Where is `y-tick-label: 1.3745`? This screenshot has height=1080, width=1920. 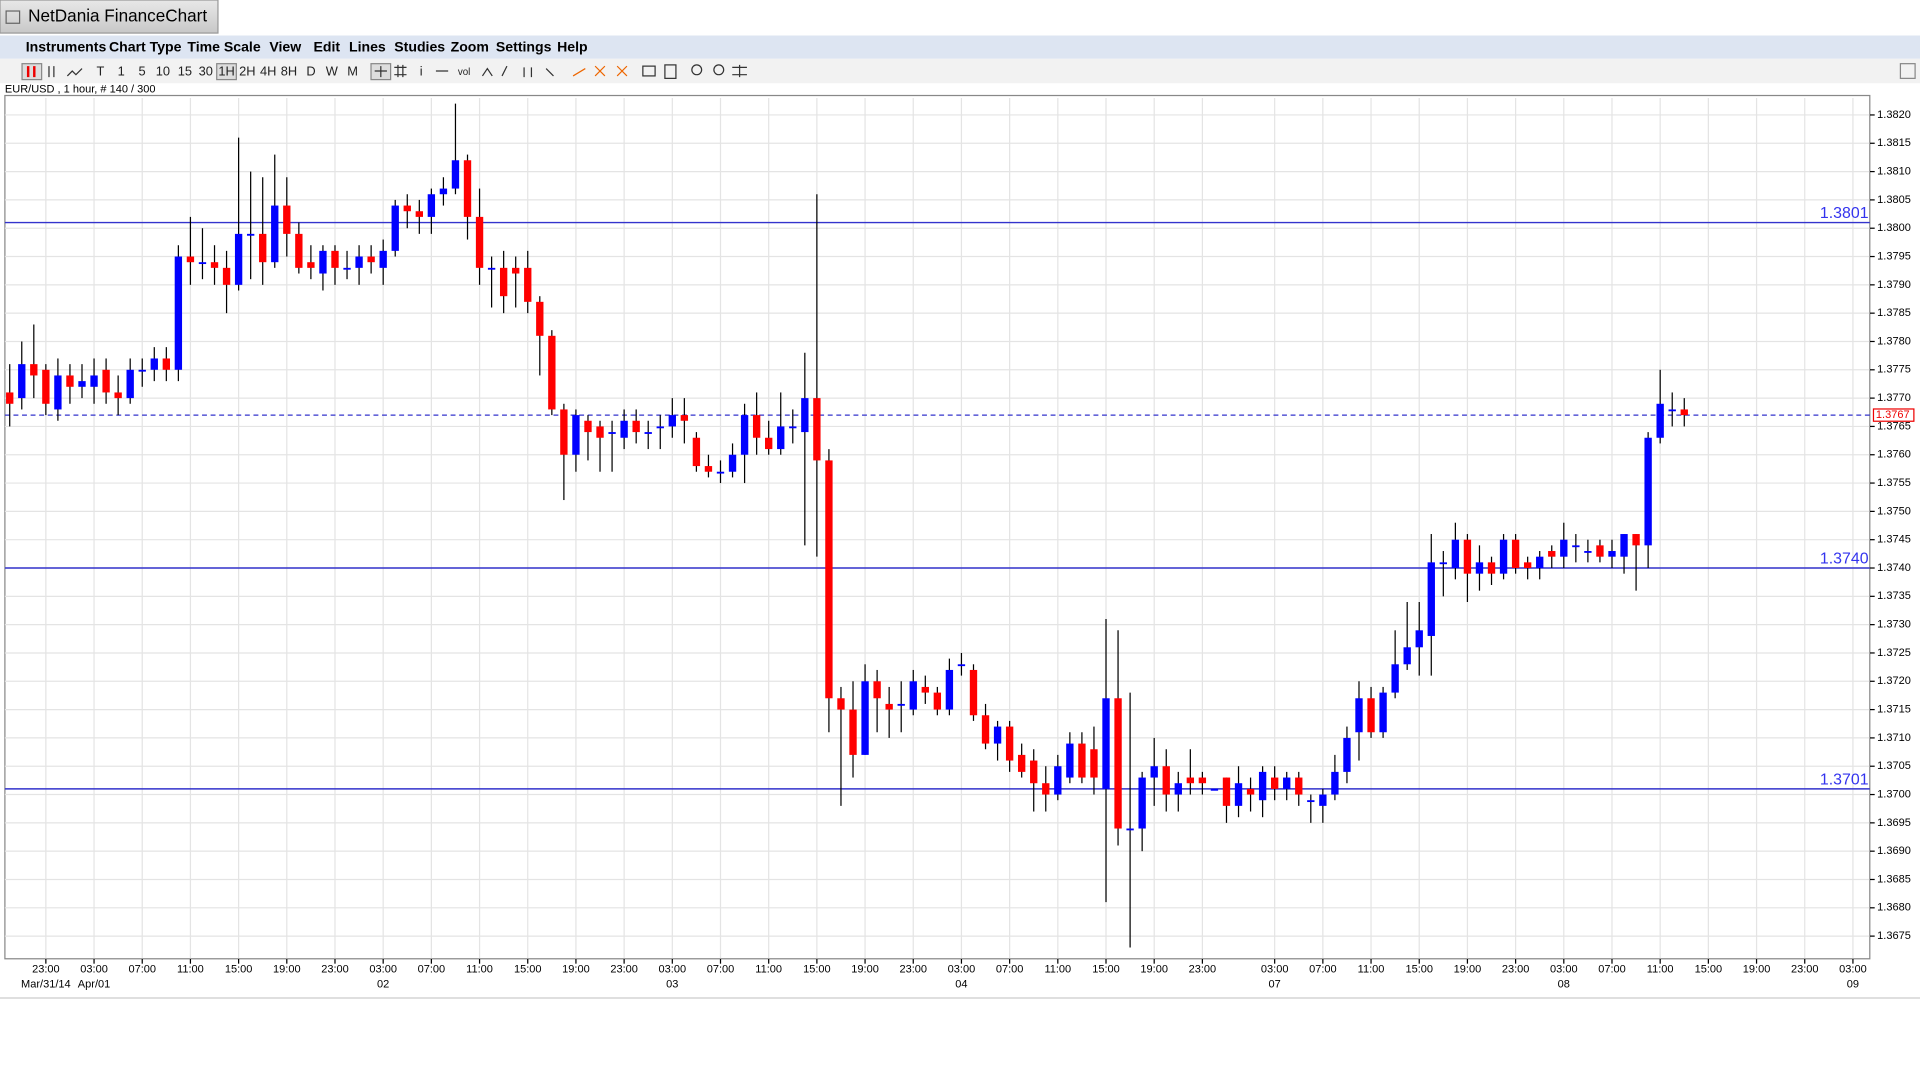 y-tick-label: 1.3745 is located at coordinates (1894, 540).